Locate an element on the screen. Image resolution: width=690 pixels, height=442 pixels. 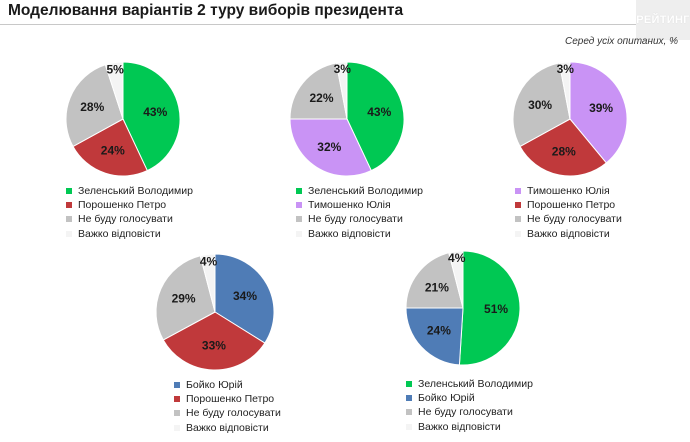
legend-2-item-tymoshenko: Тимошенко Юлія is located at coordinates (359, 205).